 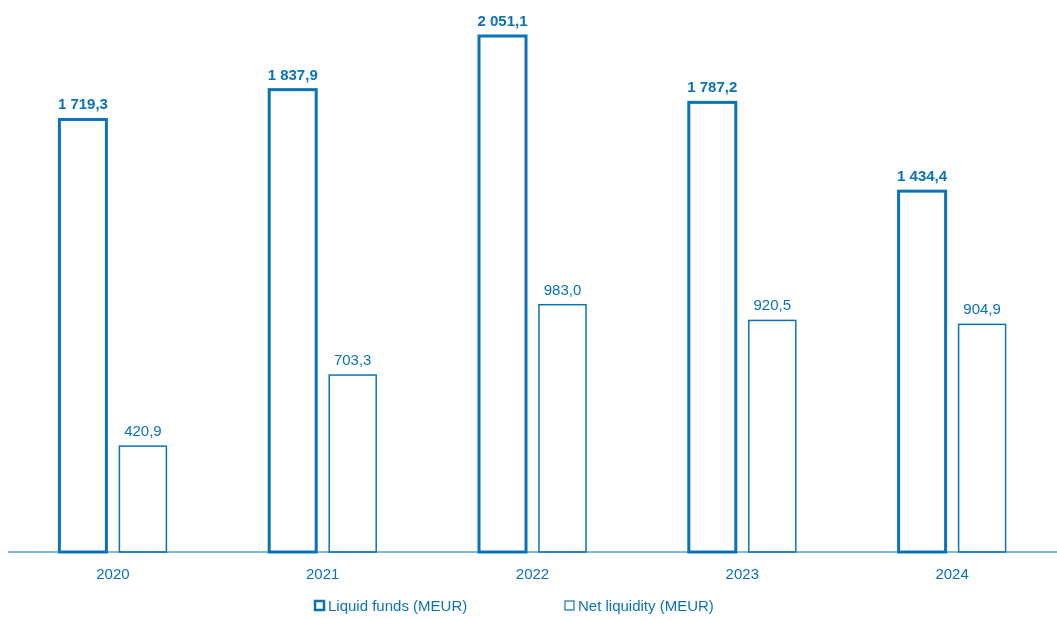 I want to click on data-label: 1 719,3, so click(x=82, y=104).